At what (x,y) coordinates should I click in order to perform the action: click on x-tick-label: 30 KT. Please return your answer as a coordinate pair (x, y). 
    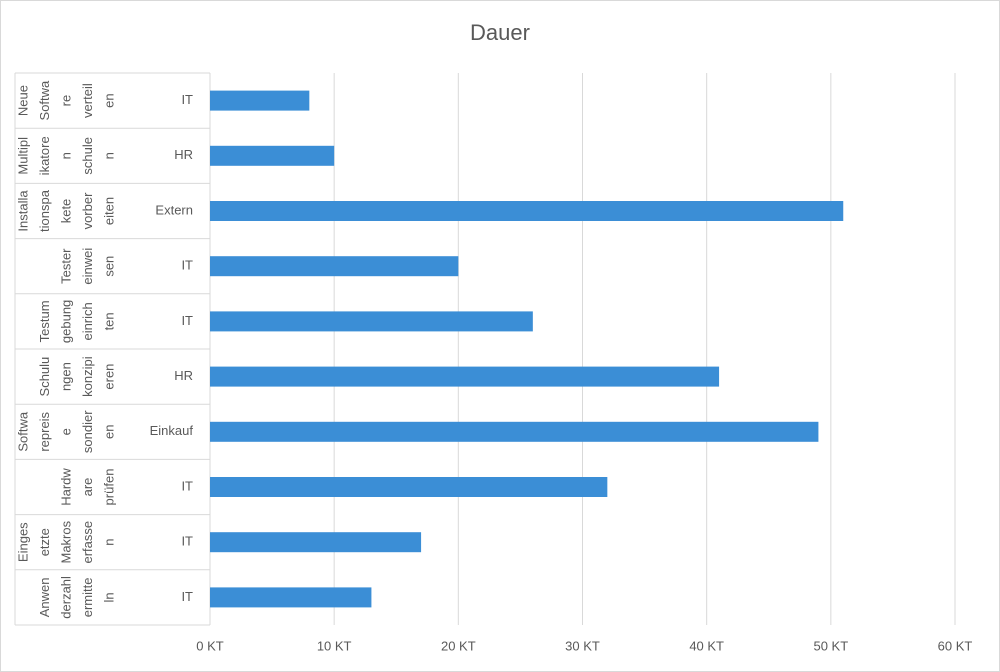
    Looking at the image, I should click on (582, 645).